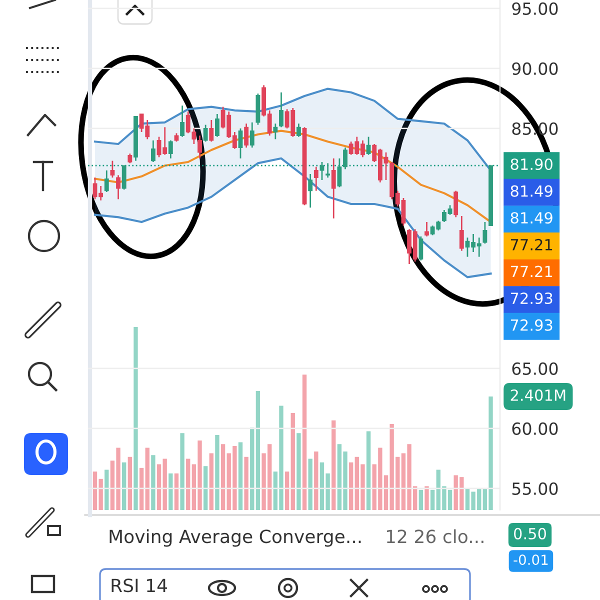 The height and width of the screenshot is (600, 600). What do you see at coordinates (530, 534) in the screenshot?
I see `text: 0.50` at bounding box center [530, 534].